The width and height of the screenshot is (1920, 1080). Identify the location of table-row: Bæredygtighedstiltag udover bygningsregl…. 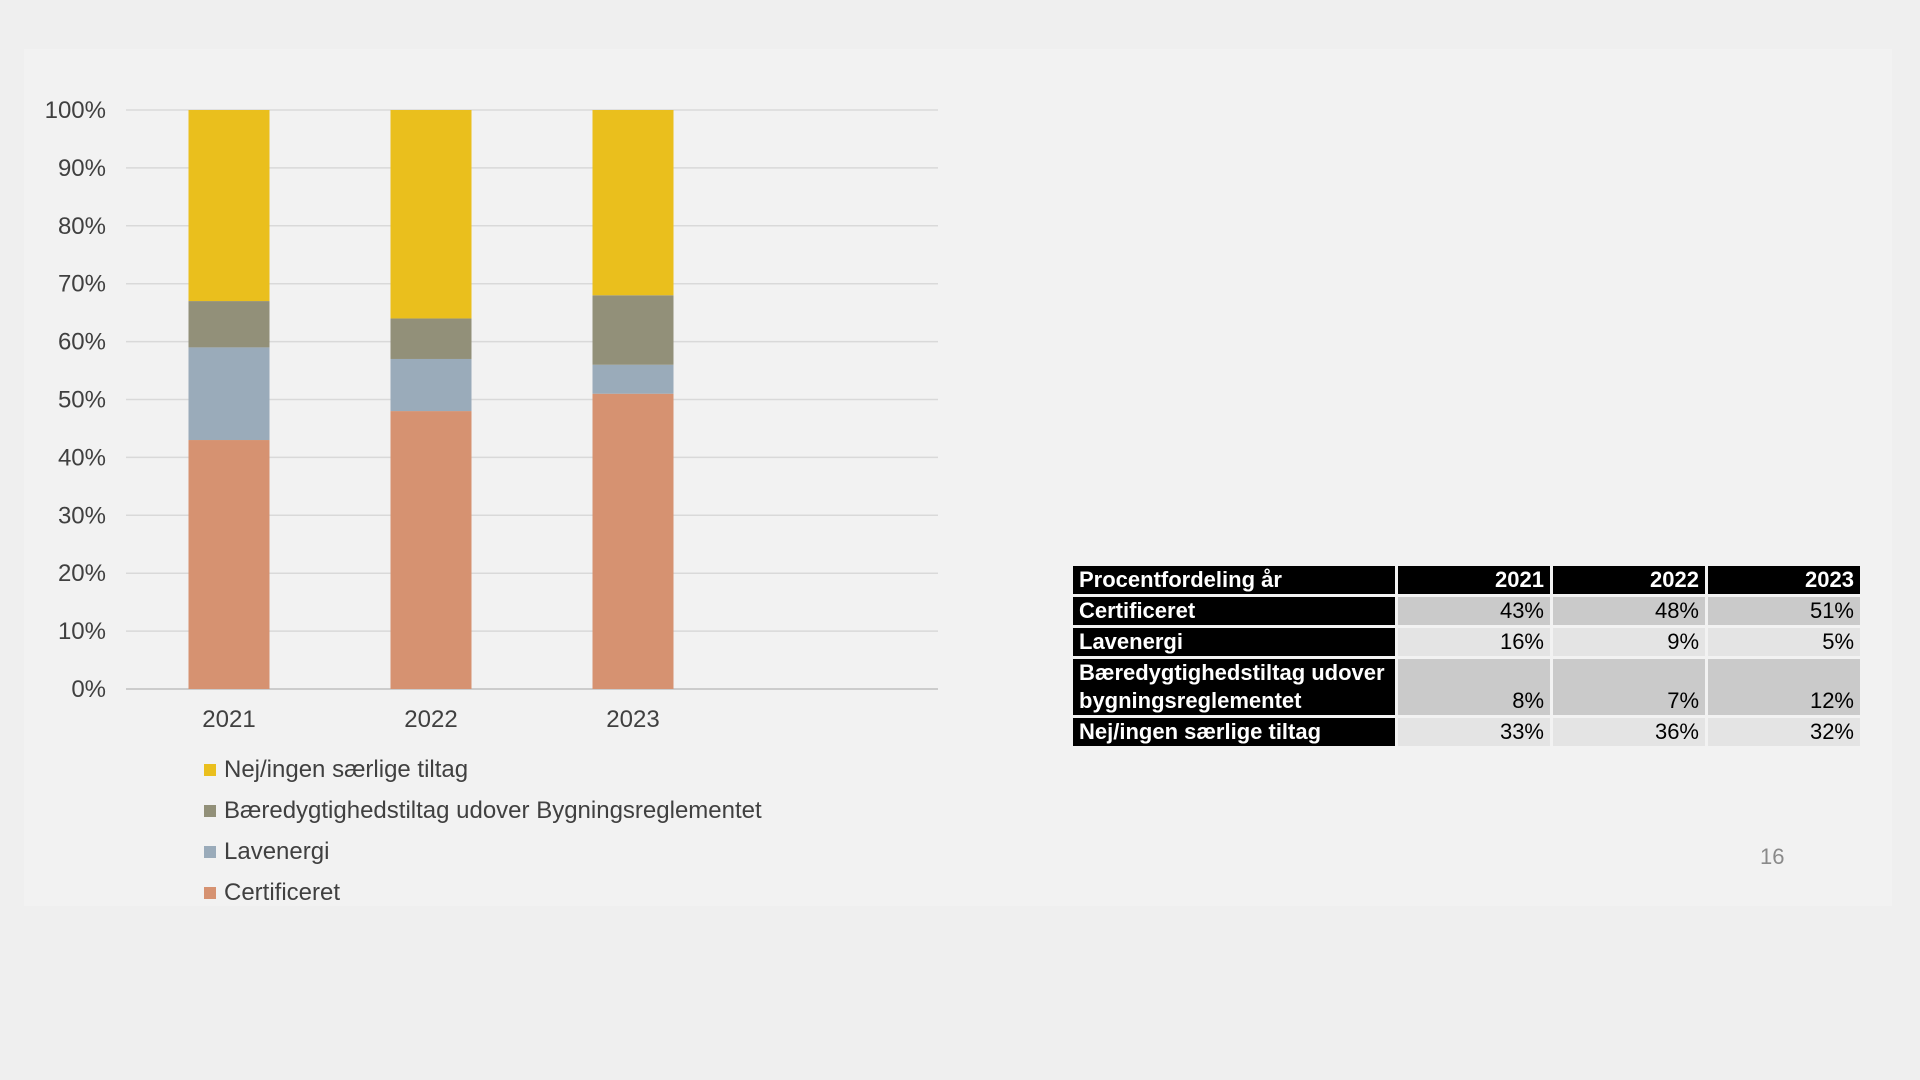
(1466, 687).